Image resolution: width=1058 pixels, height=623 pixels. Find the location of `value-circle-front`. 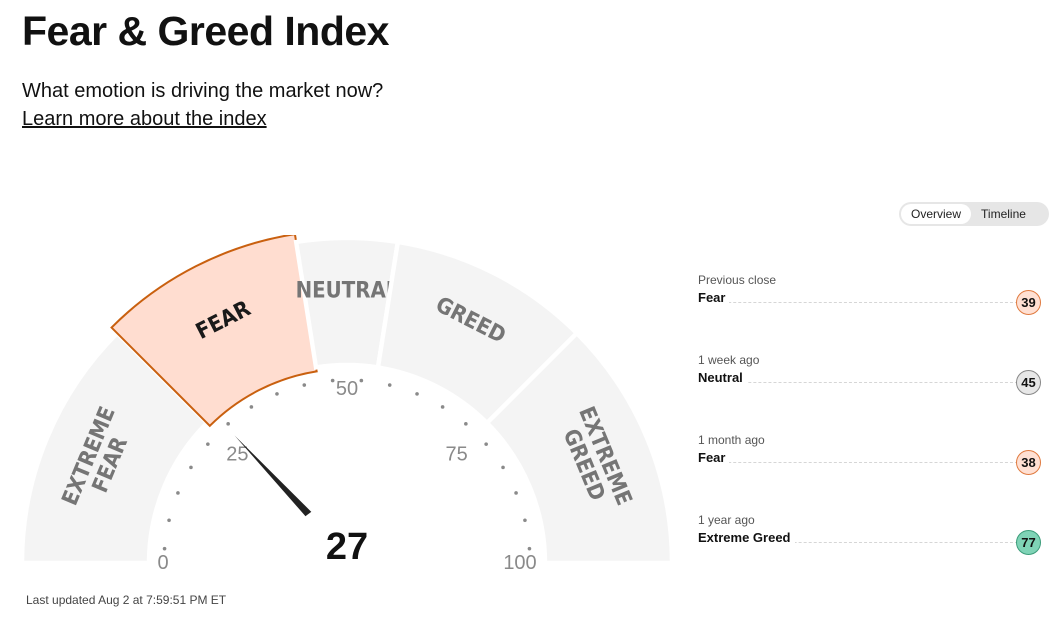

value-circle-front is located at coordinates (347, 545).